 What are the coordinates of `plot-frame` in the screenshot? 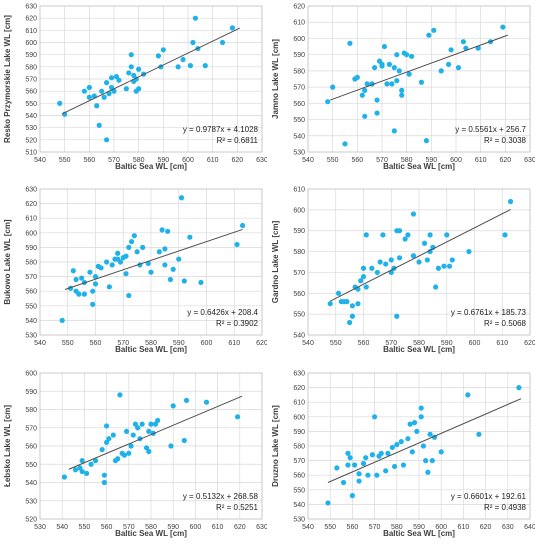 It's located at (419, 79).